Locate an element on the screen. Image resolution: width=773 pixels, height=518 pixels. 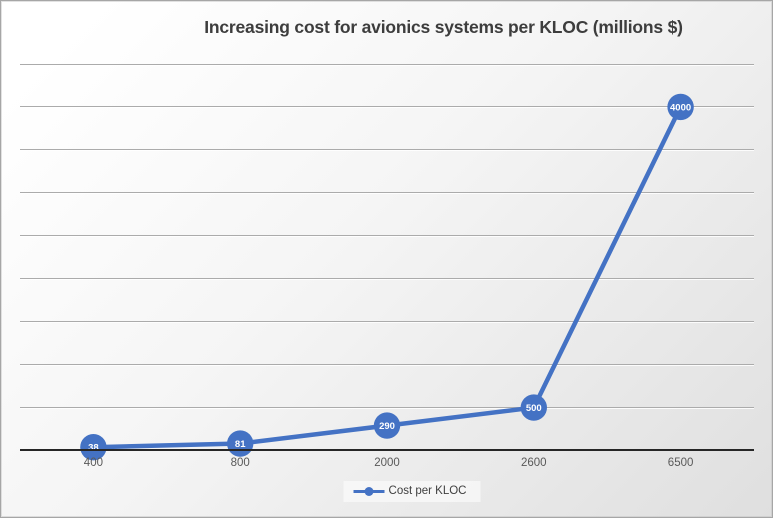
x-axis-label-400: 400 is located at coordinates (93, 463).